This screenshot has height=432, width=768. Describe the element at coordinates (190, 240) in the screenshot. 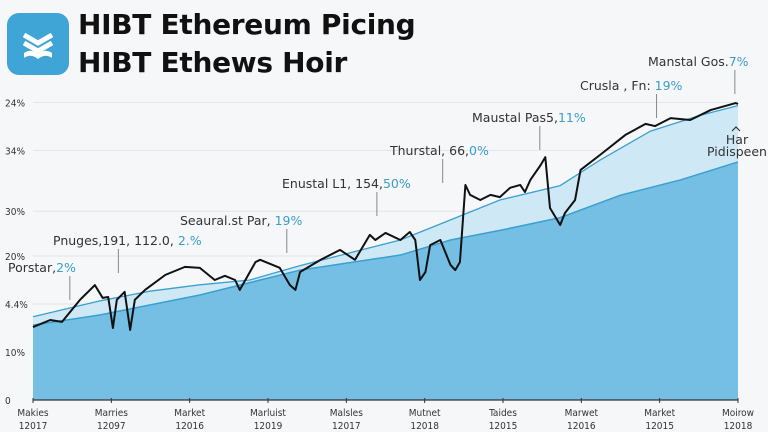

I see `annotation-value: 2.%` at that location.